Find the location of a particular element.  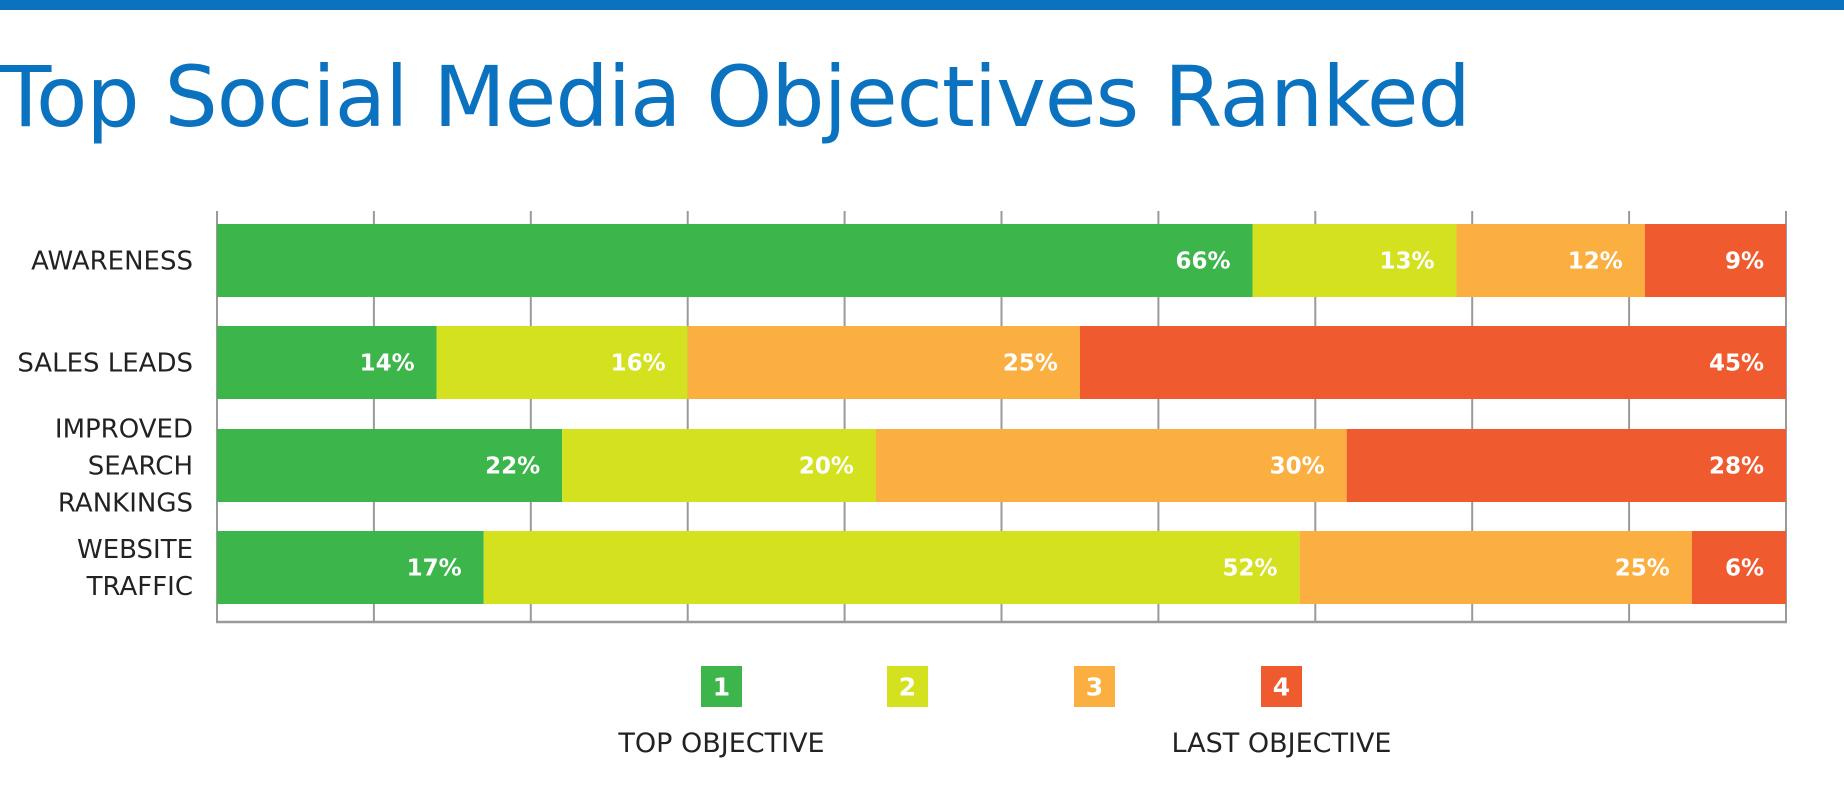

legend-label: 3 is located at coordinates (1094, 687).